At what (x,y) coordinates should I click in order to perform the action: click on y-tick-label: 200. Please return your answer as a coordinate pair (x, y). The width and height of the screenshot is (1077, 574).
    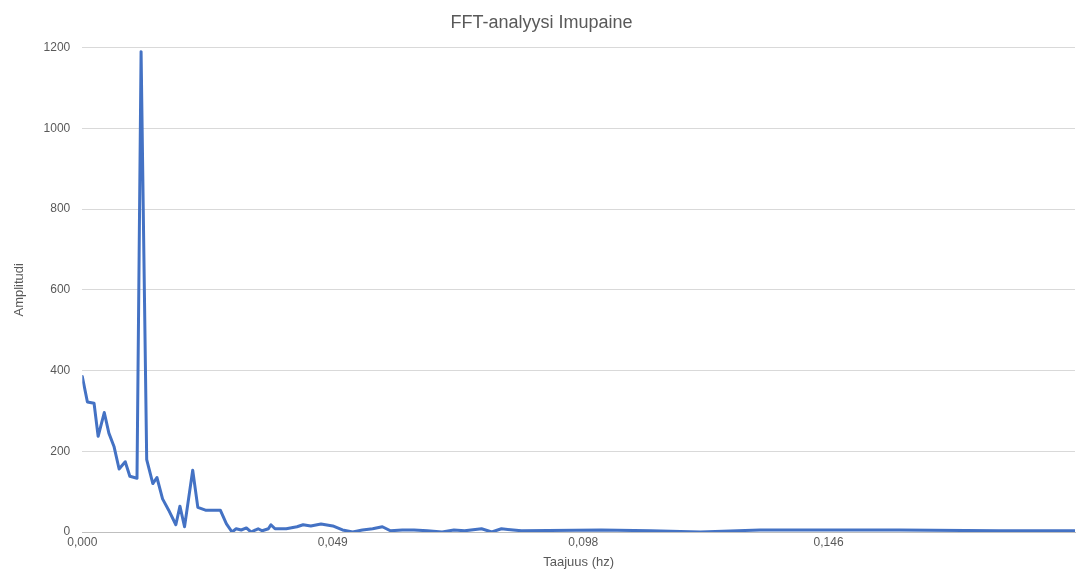
    Looking at the image, I should click on (60, 450).